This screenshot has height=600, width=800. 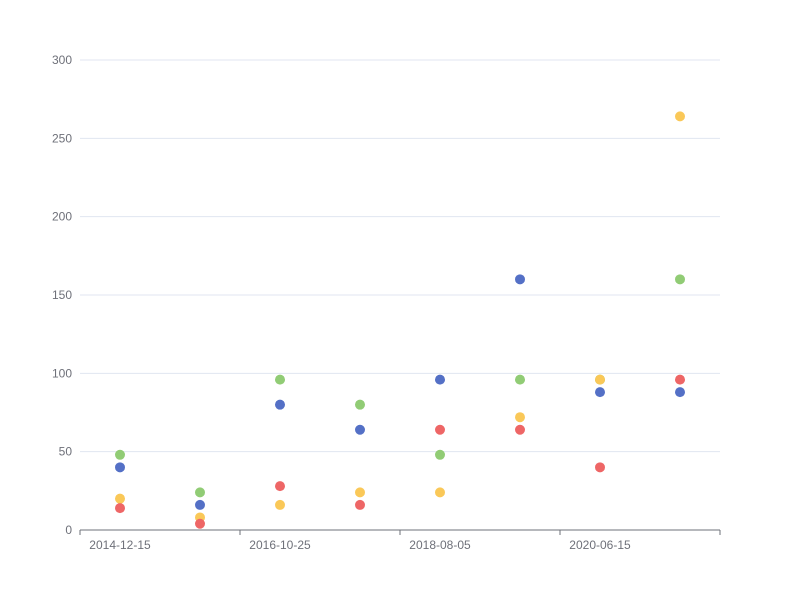 I want to click on x-tick-label: 2020-06-15, so click(x=600, y=545).